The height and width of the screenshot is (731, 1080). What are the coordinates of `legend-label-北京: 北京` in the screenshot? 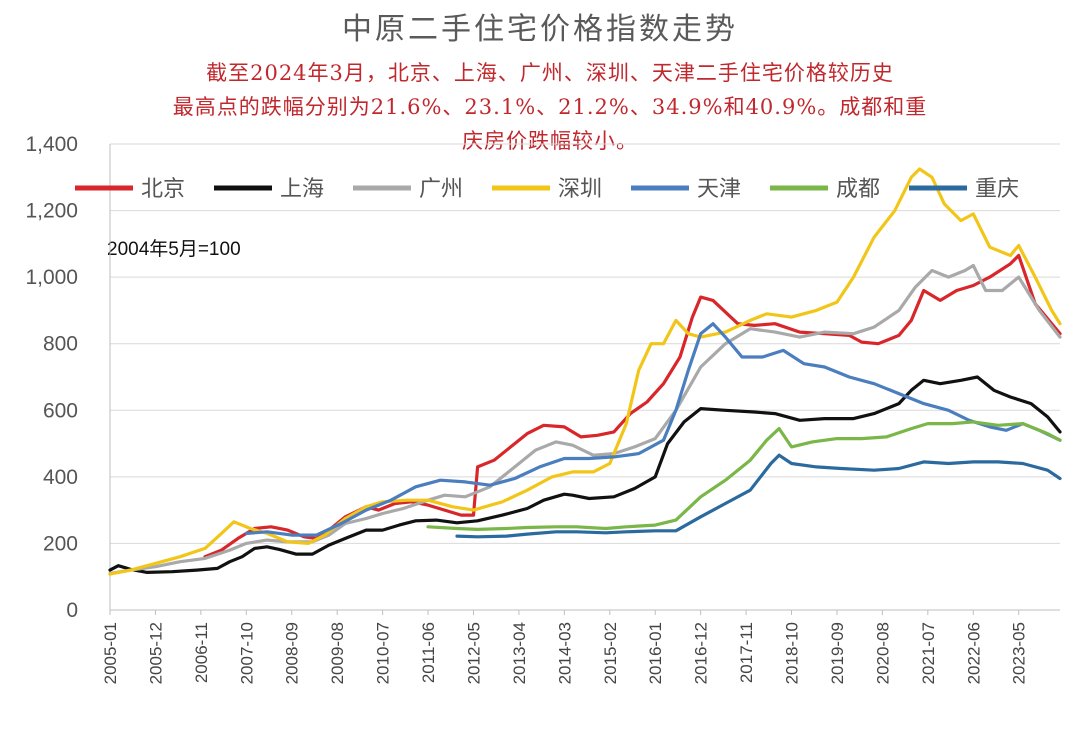 It's located at (163, 189).